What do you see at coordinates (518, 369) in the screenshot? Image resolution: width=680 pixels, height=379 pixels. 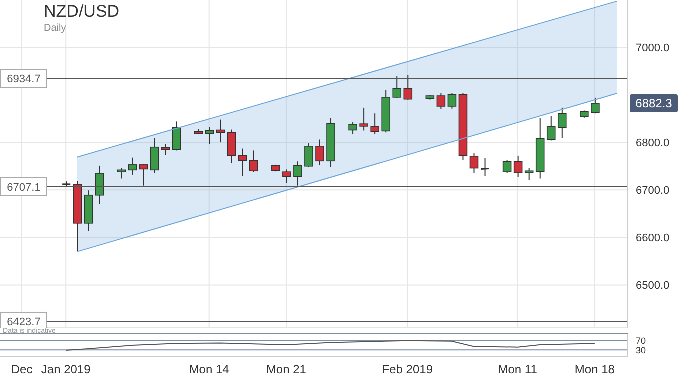 I see `x-tick-label: Mon 11` at bounding box center [518, 369].